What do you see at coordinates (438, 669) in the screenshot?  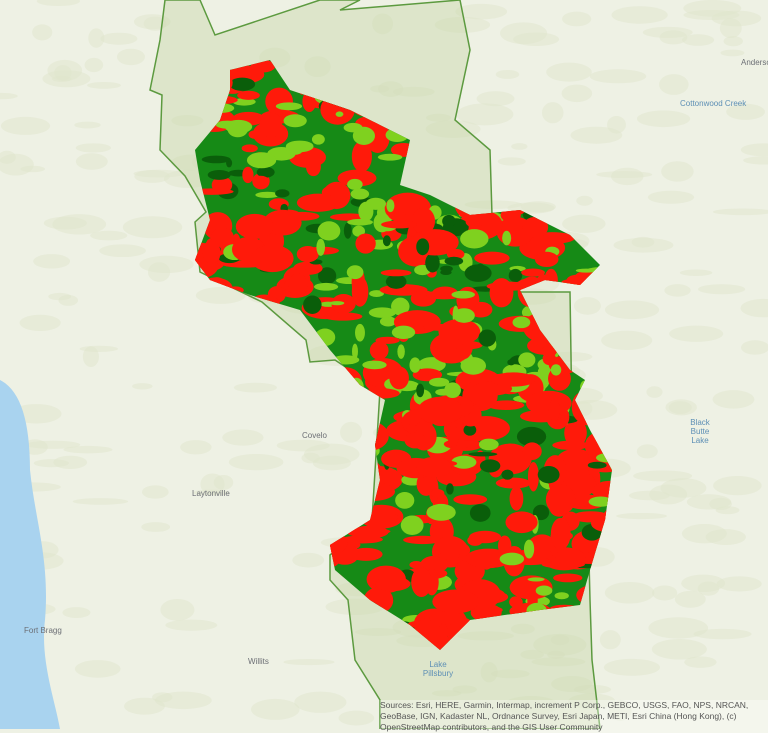 I see `place-label-lake-pillsbury: Lake Pillsbury` at bounding box center [438, 669].